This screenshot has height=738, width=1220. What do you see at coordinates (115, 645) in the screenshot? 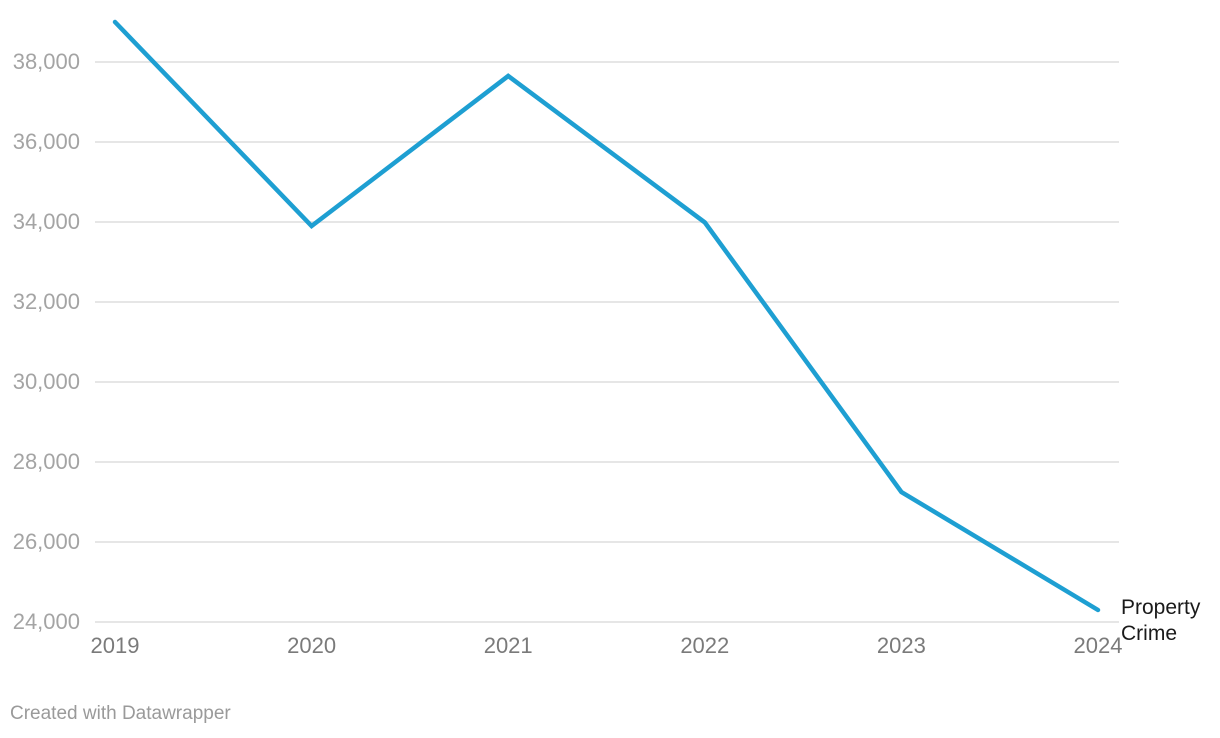
I see `x-axis-tick-label: 2019` at bounding box center [115, 645].